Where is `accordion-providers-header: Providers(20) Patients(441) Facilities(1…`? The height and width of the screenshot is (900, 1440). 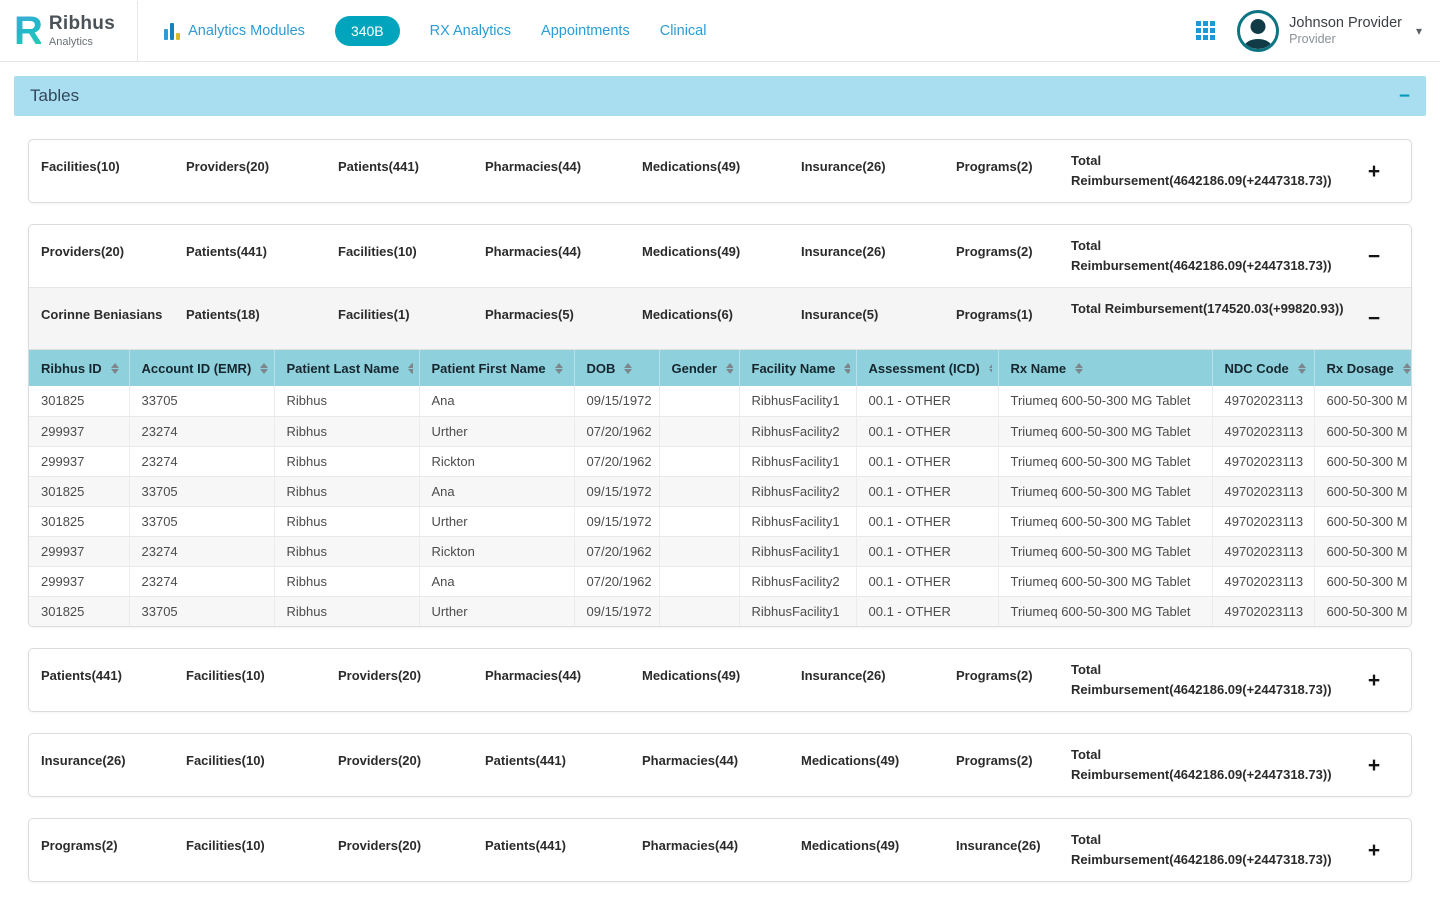
accordion-providers-header: Providers(20) Patients(441) Facilities(1… is located at coordinates (720, 256).